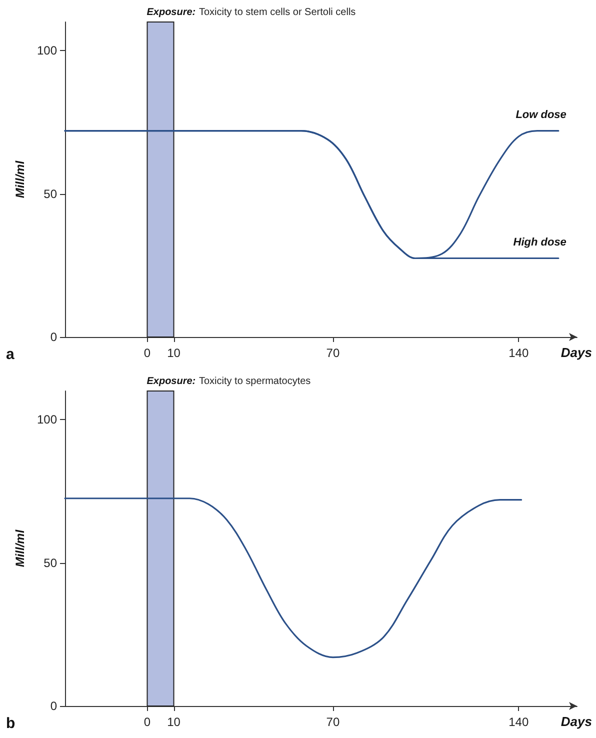  Describe the element at coordinates (10, 354) in the screenshot. I see `text: a` at that location.